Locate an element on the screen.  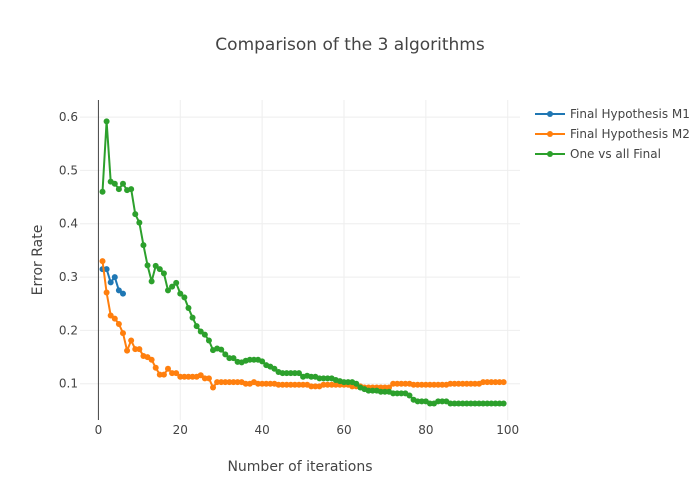
legend-item: Final Hypothesis M1 is located at coordinates (612, 114).